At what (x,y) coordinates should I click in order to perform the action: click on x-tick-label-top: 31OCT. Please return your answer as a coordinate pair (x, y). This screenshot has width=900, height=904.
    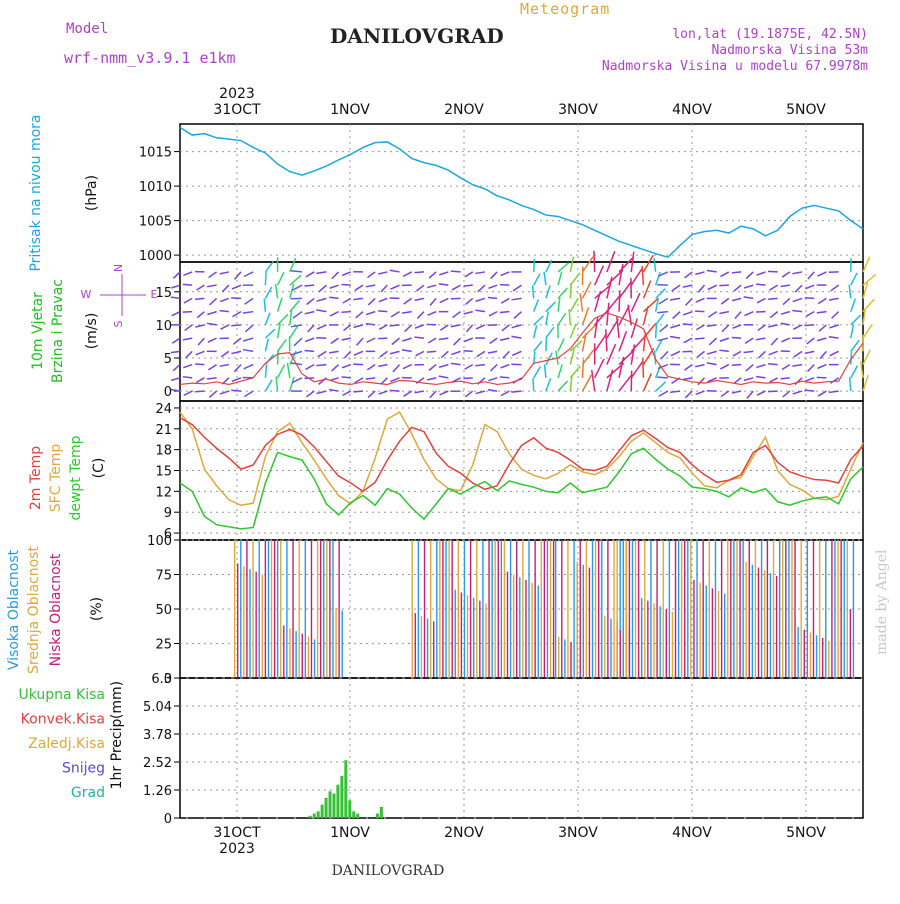
    Looking at the image, I should click on (237, 110).